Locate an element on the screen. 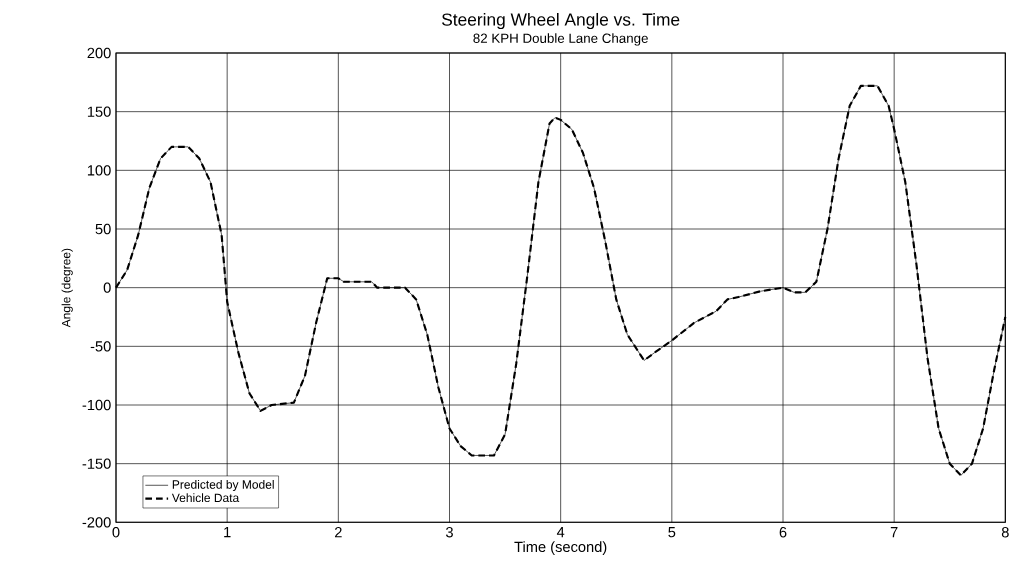  x-tick-label: 3 is located at coordinates (449, 532).